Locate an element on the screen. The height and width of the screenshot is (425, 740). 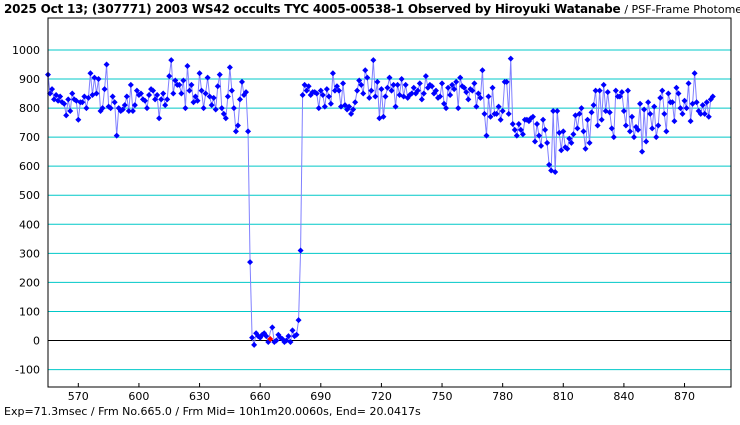
y-tick-label: 200 is located at coordinates (29, 282).